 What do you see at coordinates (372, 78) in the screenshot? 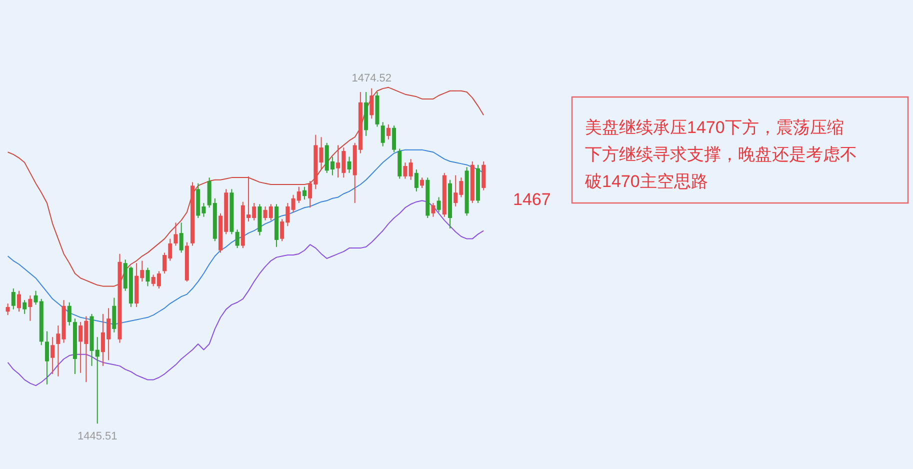
I see `annotation: 1474.52` at bounding box center [372, 78].